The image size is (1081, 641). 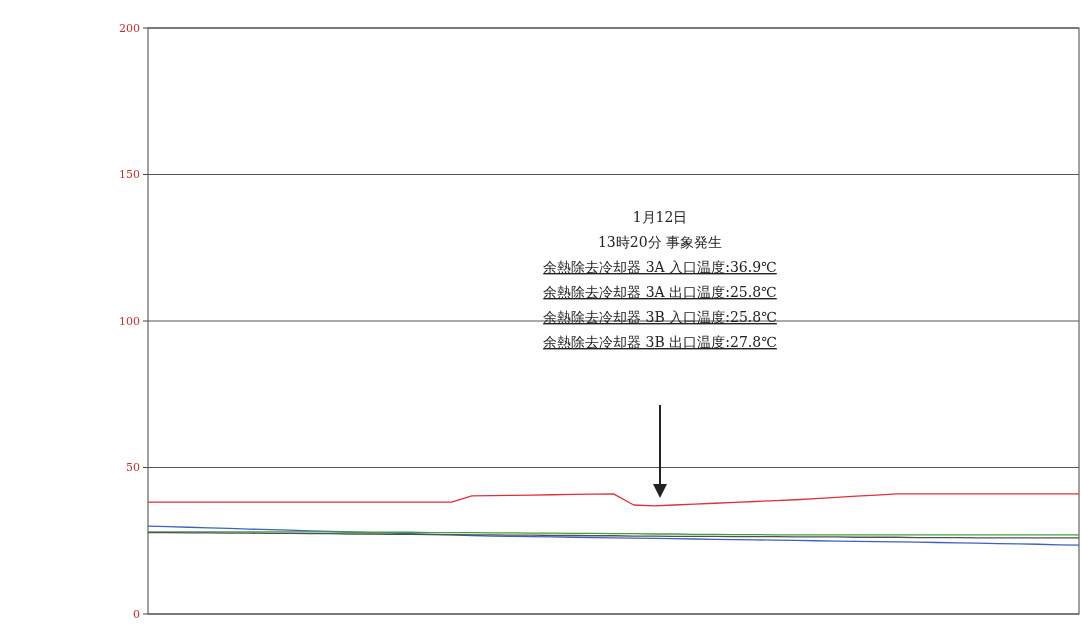 I want to click on y-tick-label: 0, so click(x=136, y=614).